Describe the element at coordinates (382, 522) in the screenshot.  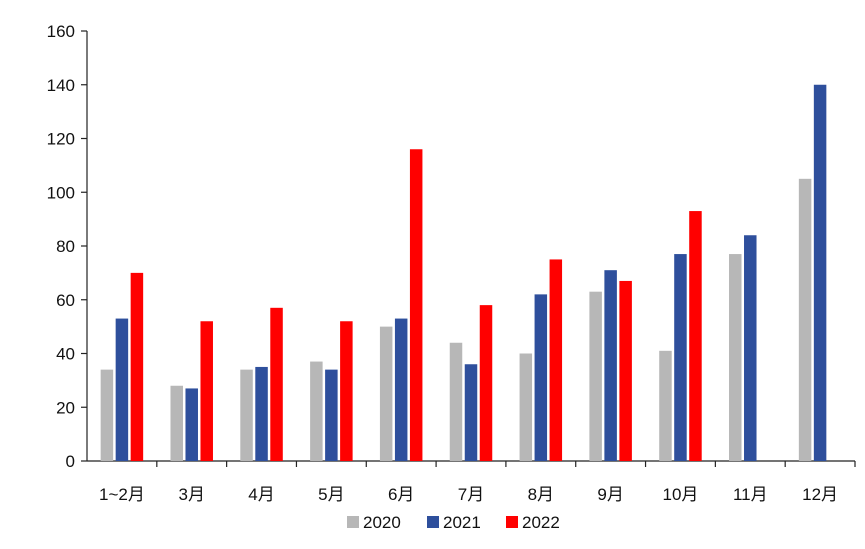
I see `legend-label-2020: 2020` at that location.